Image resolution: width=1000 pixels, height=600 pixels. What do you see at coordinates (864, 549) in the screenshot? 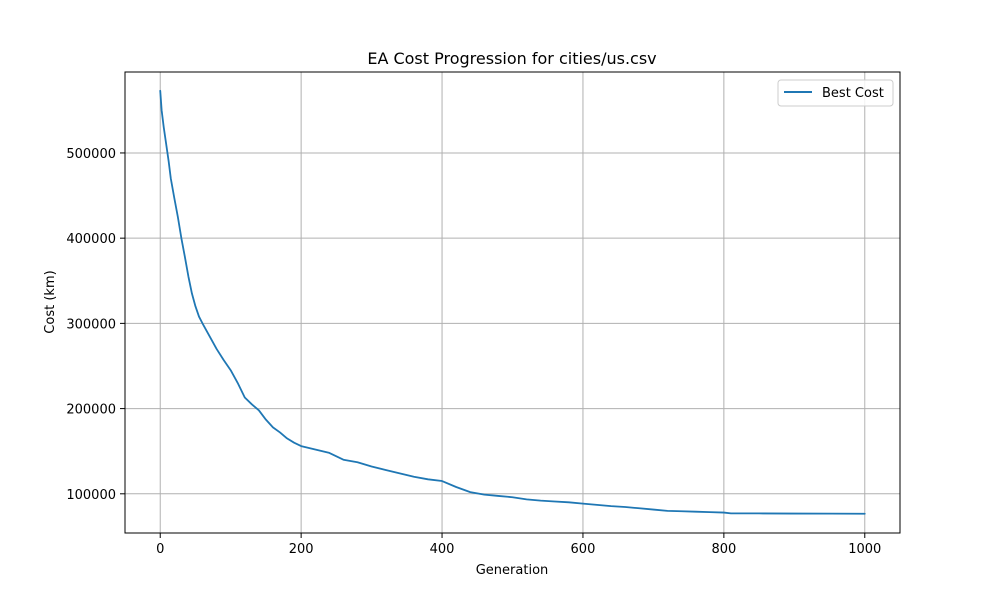
I see `x-tick-label: 1000` at bounding box center [864, 549].